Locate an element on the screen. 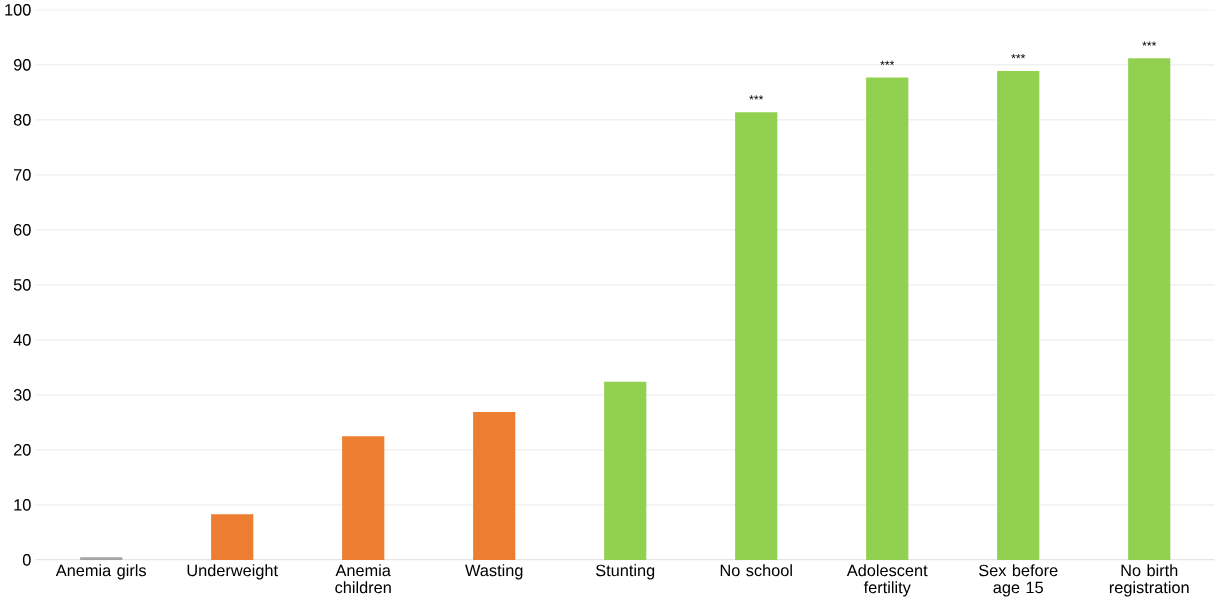 The image size is (1215, 601). y-tick-label: 10 is located at coordinates (22, 505).